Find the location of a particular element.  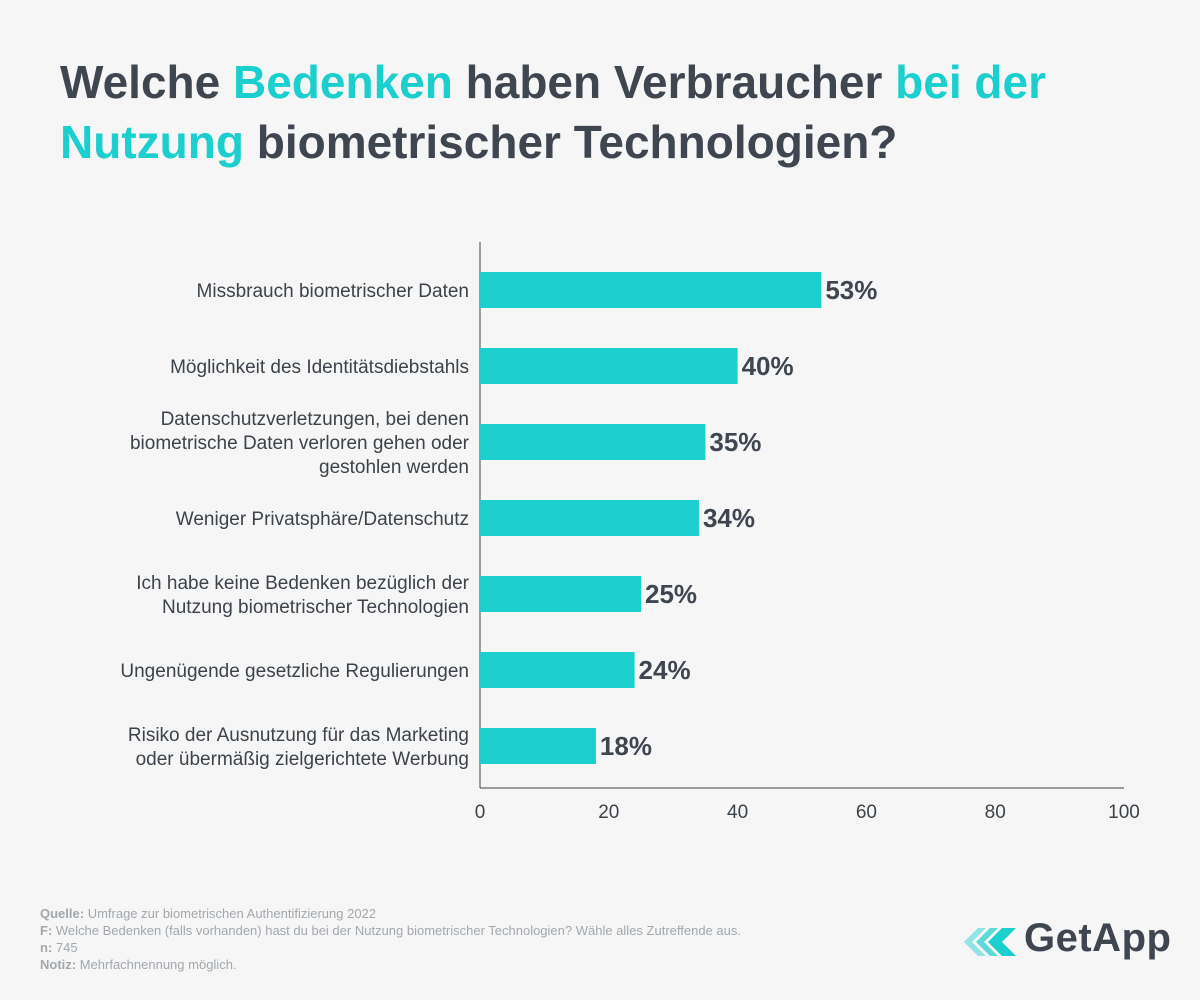

category-label-0-0: Missbrauch biometrischer Daten is located at coordinates (333, 291).